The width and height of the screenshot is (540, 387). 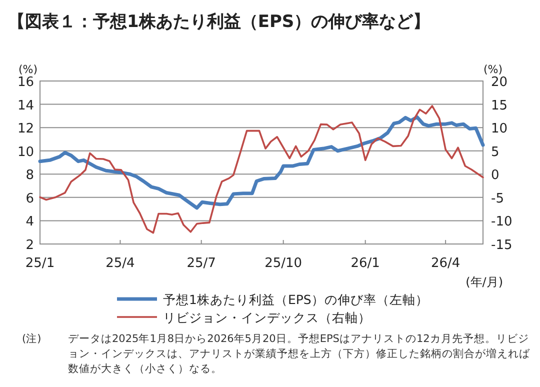 What do you see at coordinates (499, 129) in the screenshot?
I see `y2-tick-label: 10` at bounding box center [499, 129].